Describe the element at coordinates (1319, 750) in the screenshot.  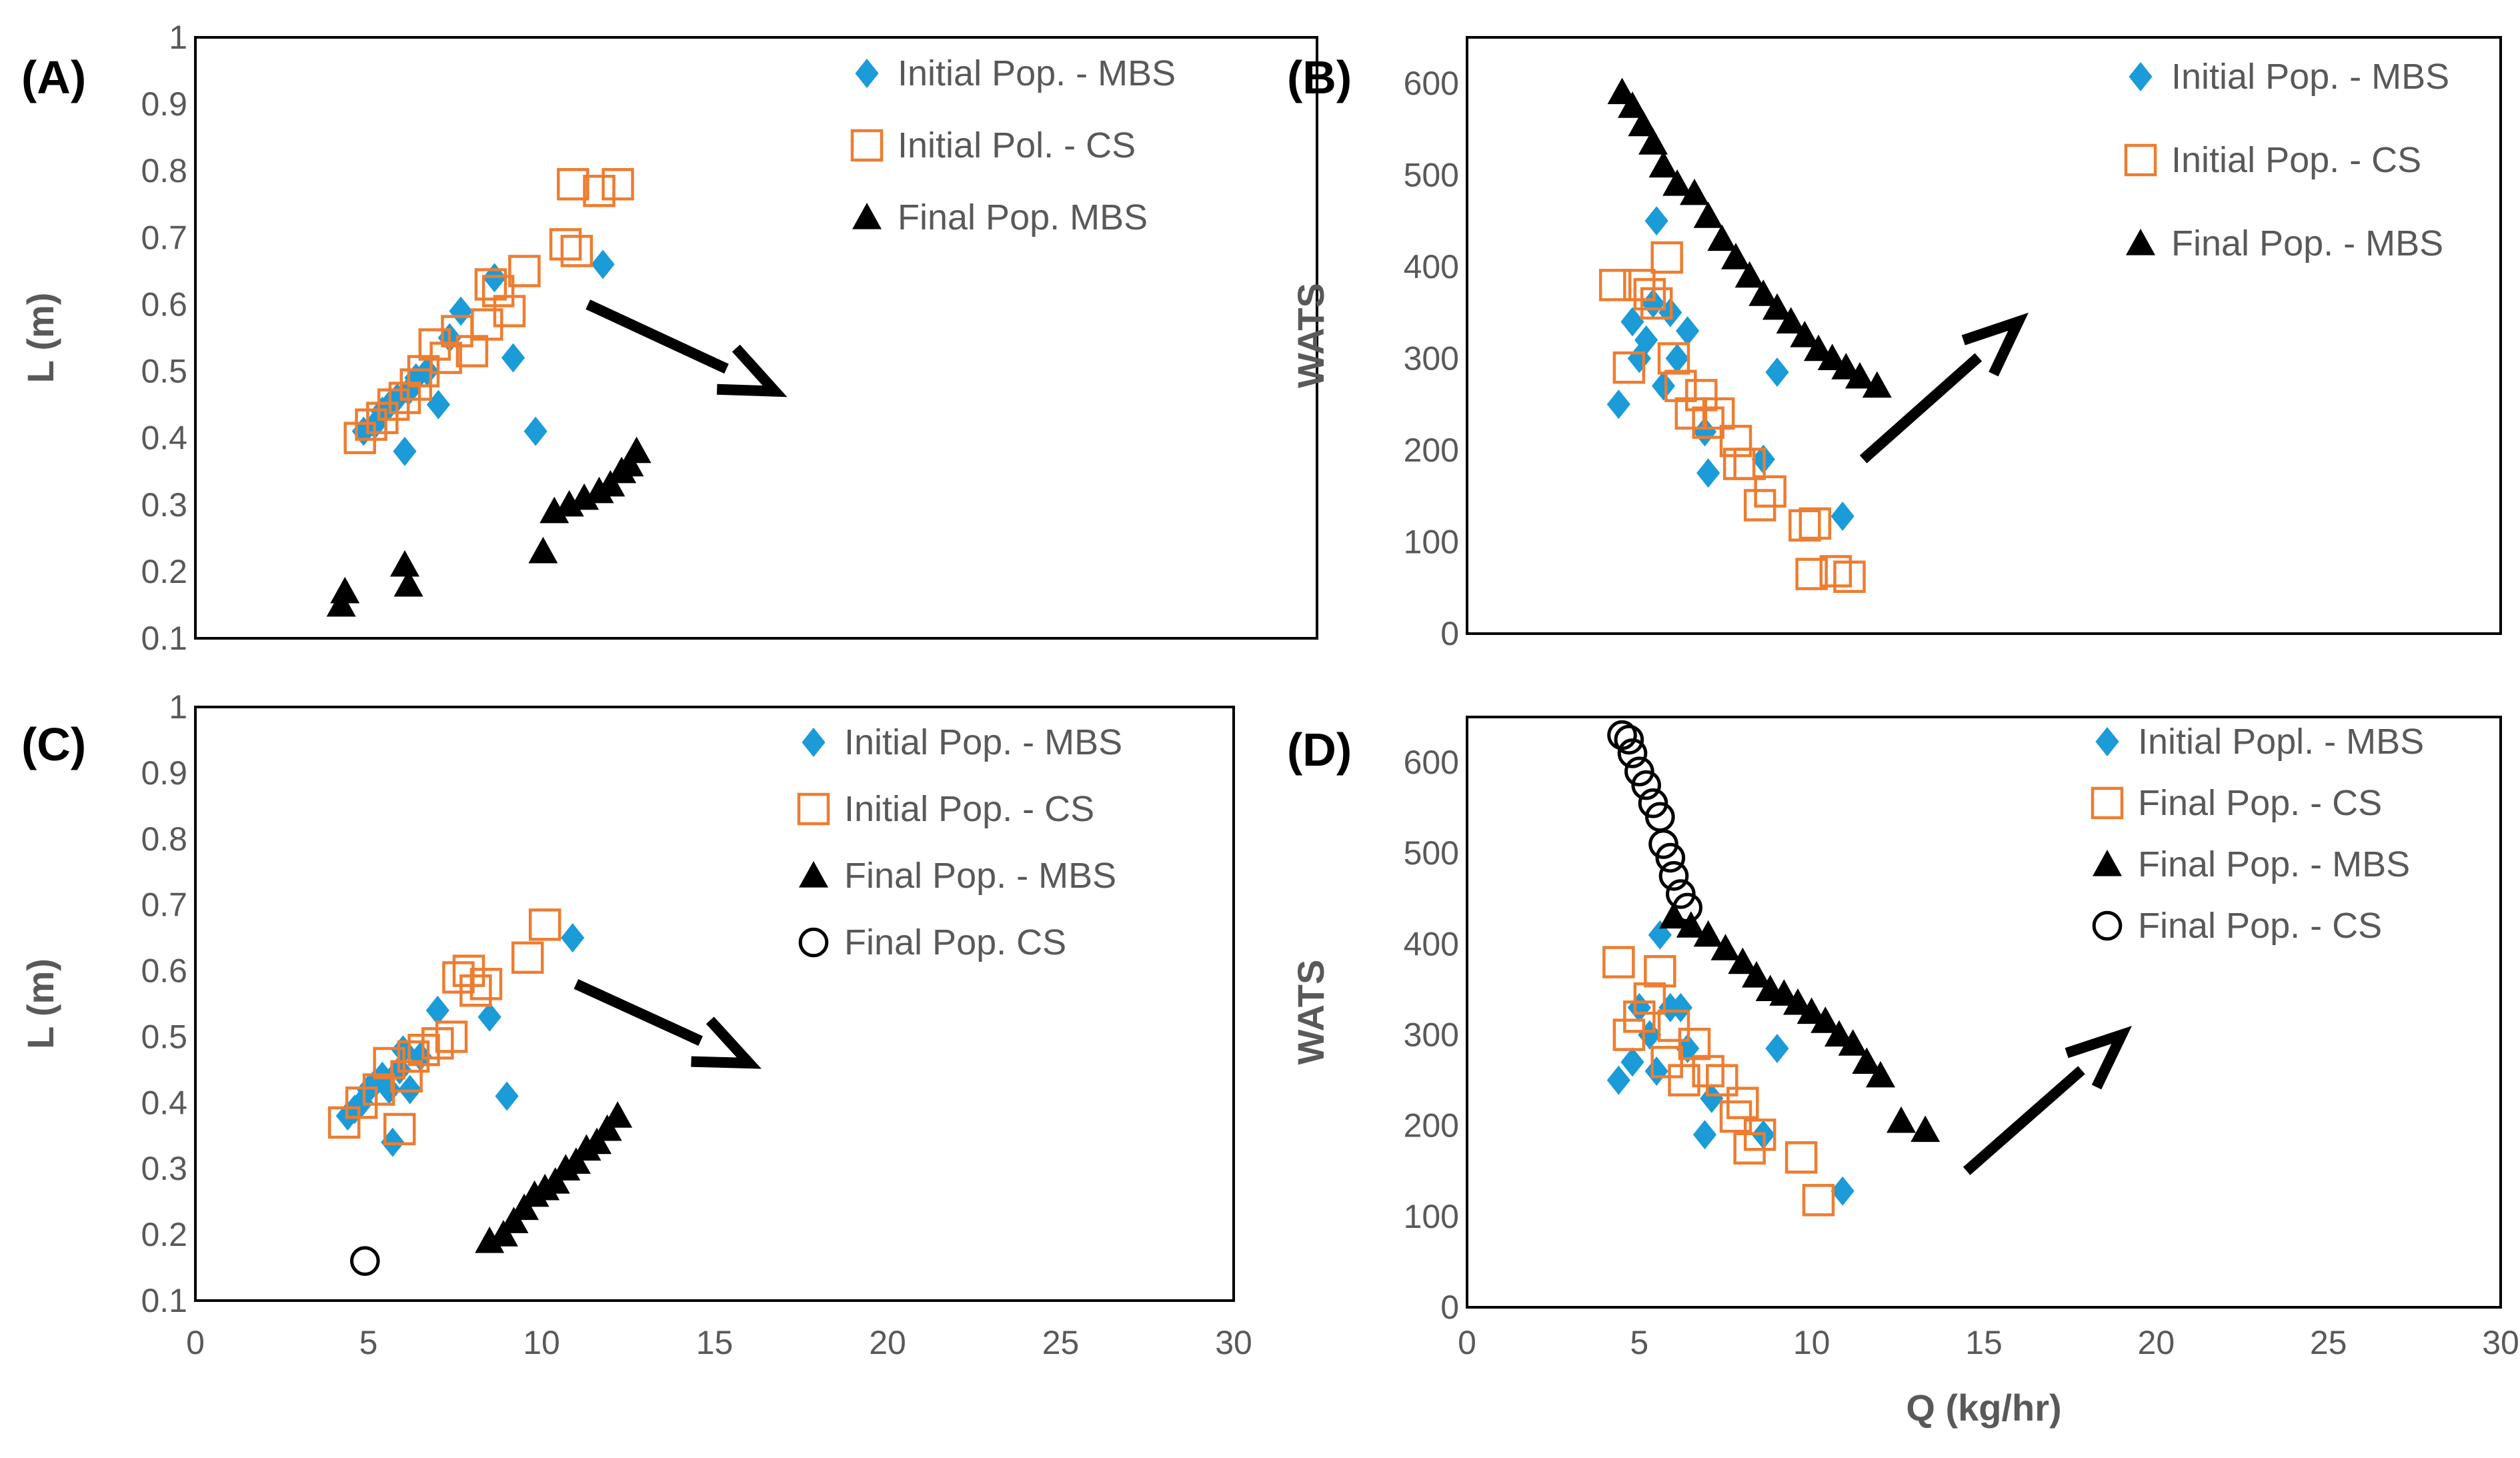
I see `panel-label: (D)` at that location.